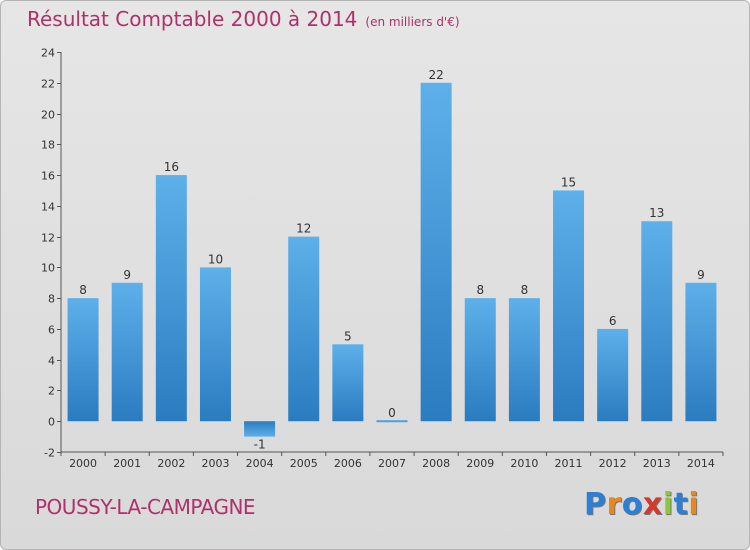 This screenshot has width=750, height=550. What do you see at coordinates (145, 507) in the screenshot?
I see `commune-name: POUSSY-LA-CAMPAGNE` at bounding box center [145, 507].